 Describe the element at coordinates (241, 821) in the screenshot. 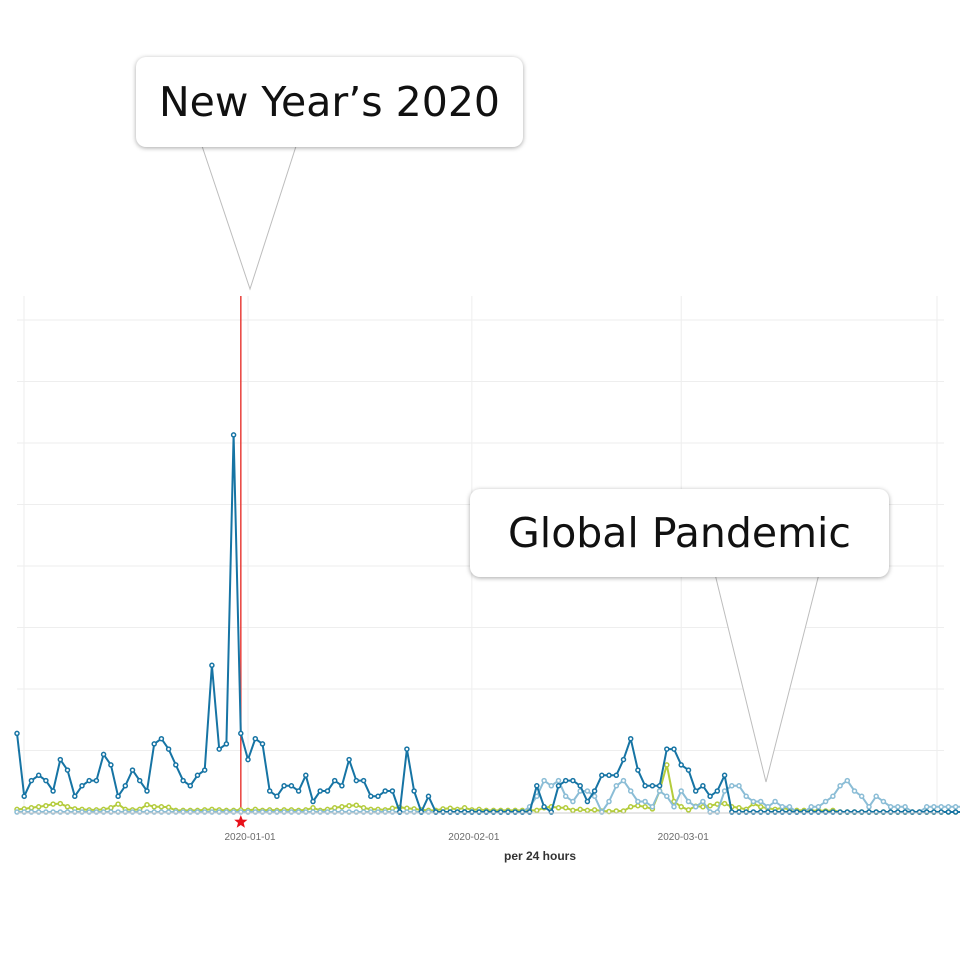

I see `star-icon` at that location.